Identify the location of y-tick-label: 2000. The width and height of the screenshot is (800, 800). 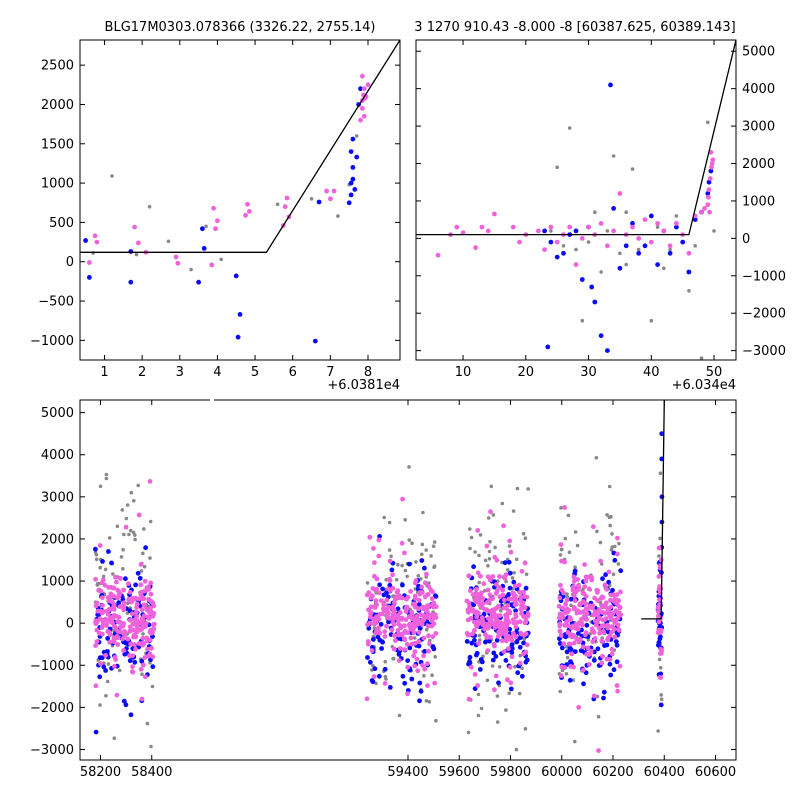
(57, 539).